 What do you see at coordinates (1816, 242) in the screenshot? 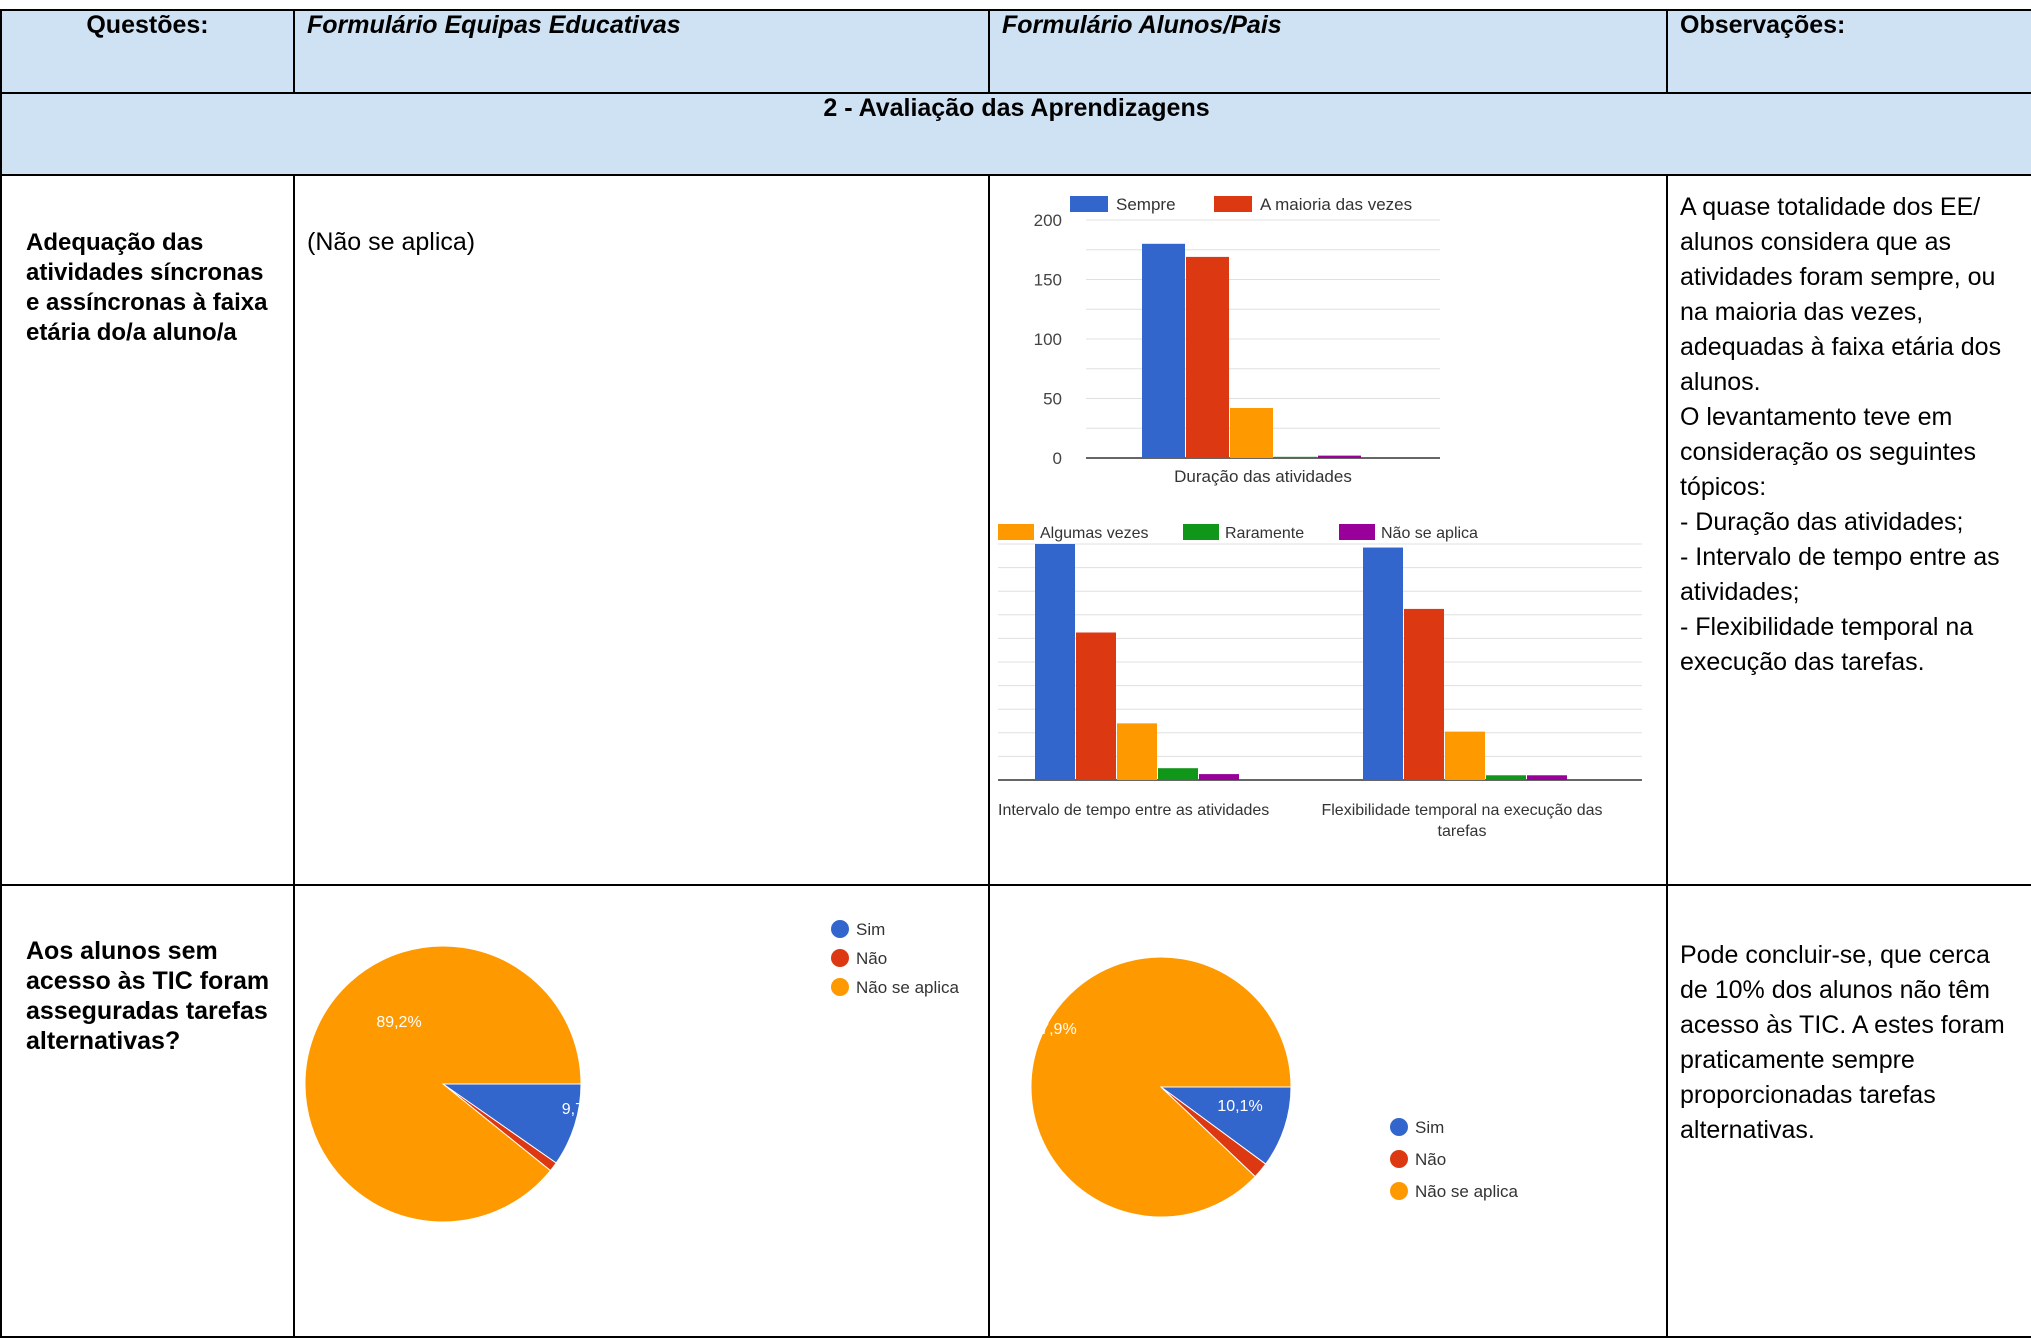
I see `obs-line: alunos considera que as` at bounding box center [1816, 242].